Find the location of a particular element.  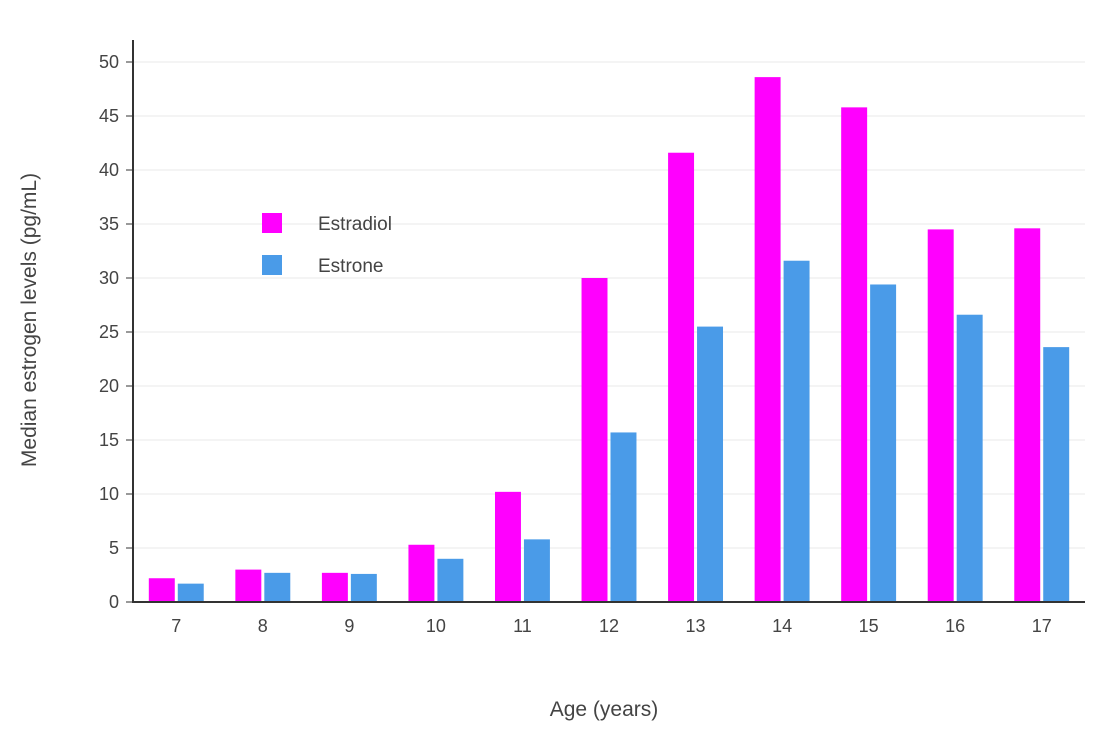

y-tick-label: 40 is located at coordinates (109, 170).